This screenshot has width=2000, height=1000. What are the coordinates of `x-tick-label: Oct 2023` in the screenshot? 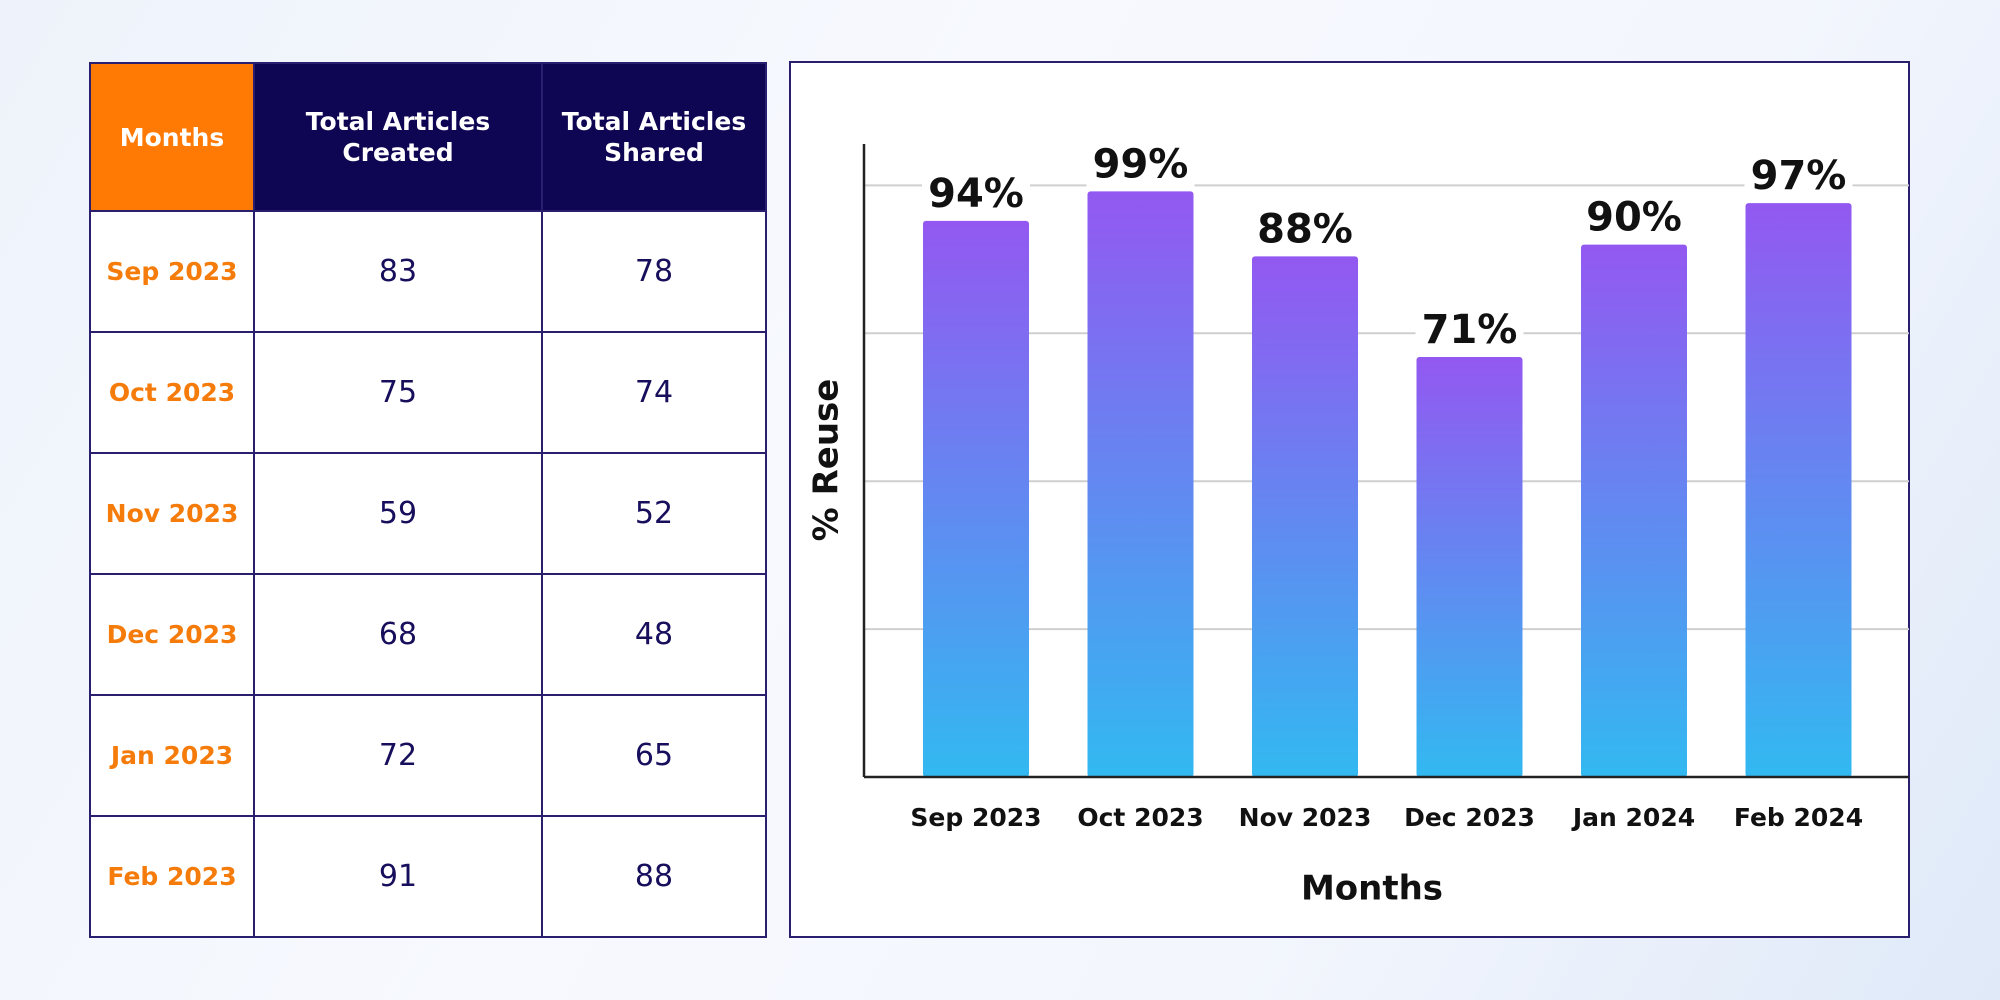 It's located at (1140, 817).